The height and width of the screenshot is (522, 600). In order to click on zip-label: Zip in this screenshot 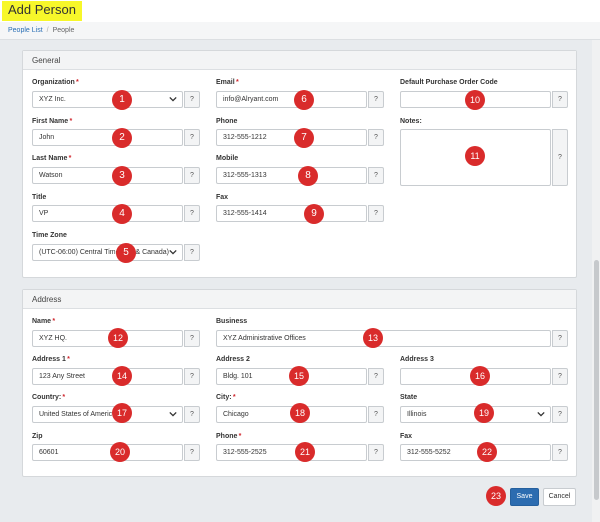, I will do `click(37, 436)`.